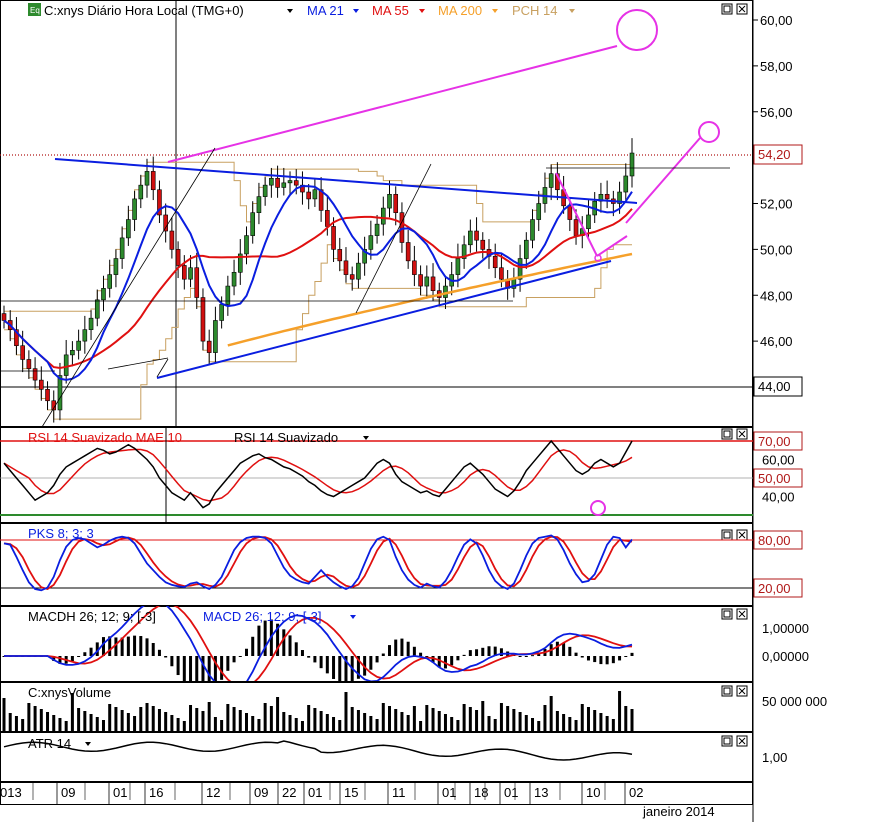  What do you see at coordinates (262, 616) in the screenshot?
I see `macd-legend: MACD 26; 12; 9; [-3]` at bounding box center [262, 616].